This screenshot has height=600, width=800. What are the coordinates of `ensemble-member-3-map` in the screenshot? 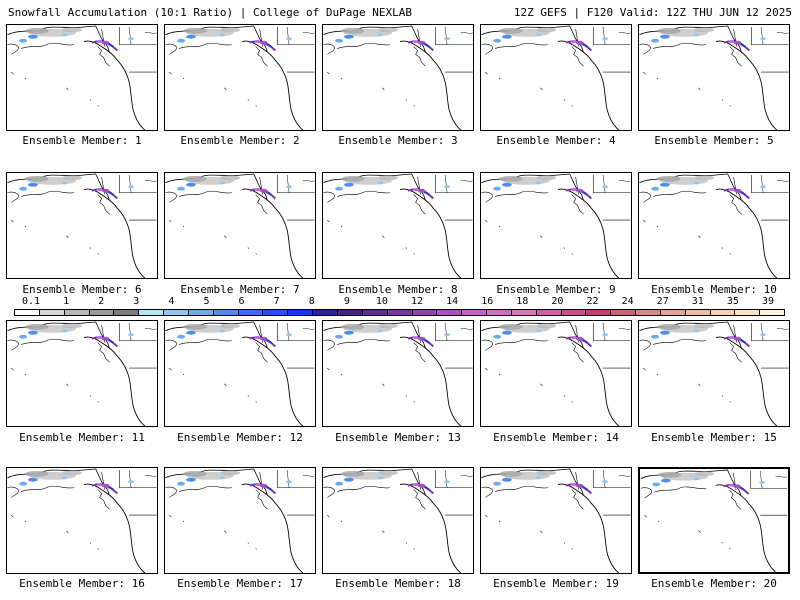 It's located at (398, 77).